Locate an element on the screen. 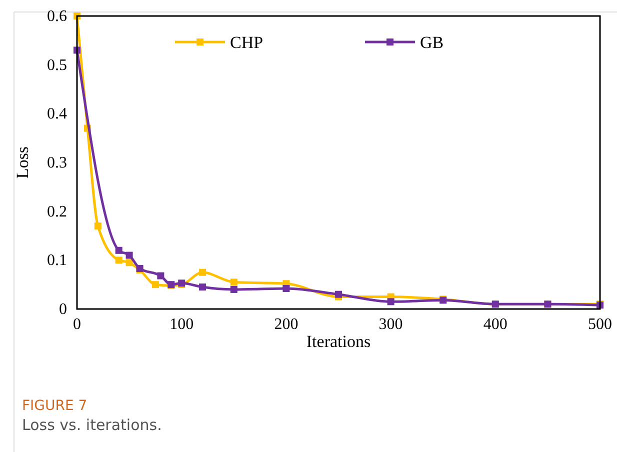 Image resolution: width=617 pixels, height=452 pixels. x-tick-label: 300 is located at coordinates (390, 324).